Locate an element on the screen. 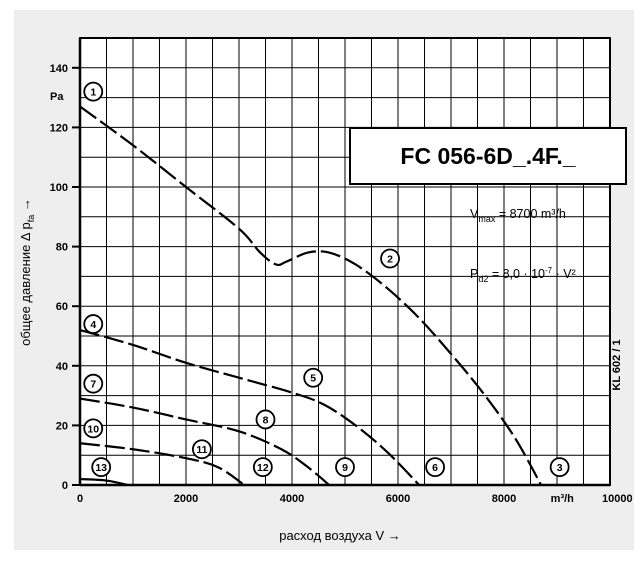  marker-label: 3 is located at coordinates (560, 468).